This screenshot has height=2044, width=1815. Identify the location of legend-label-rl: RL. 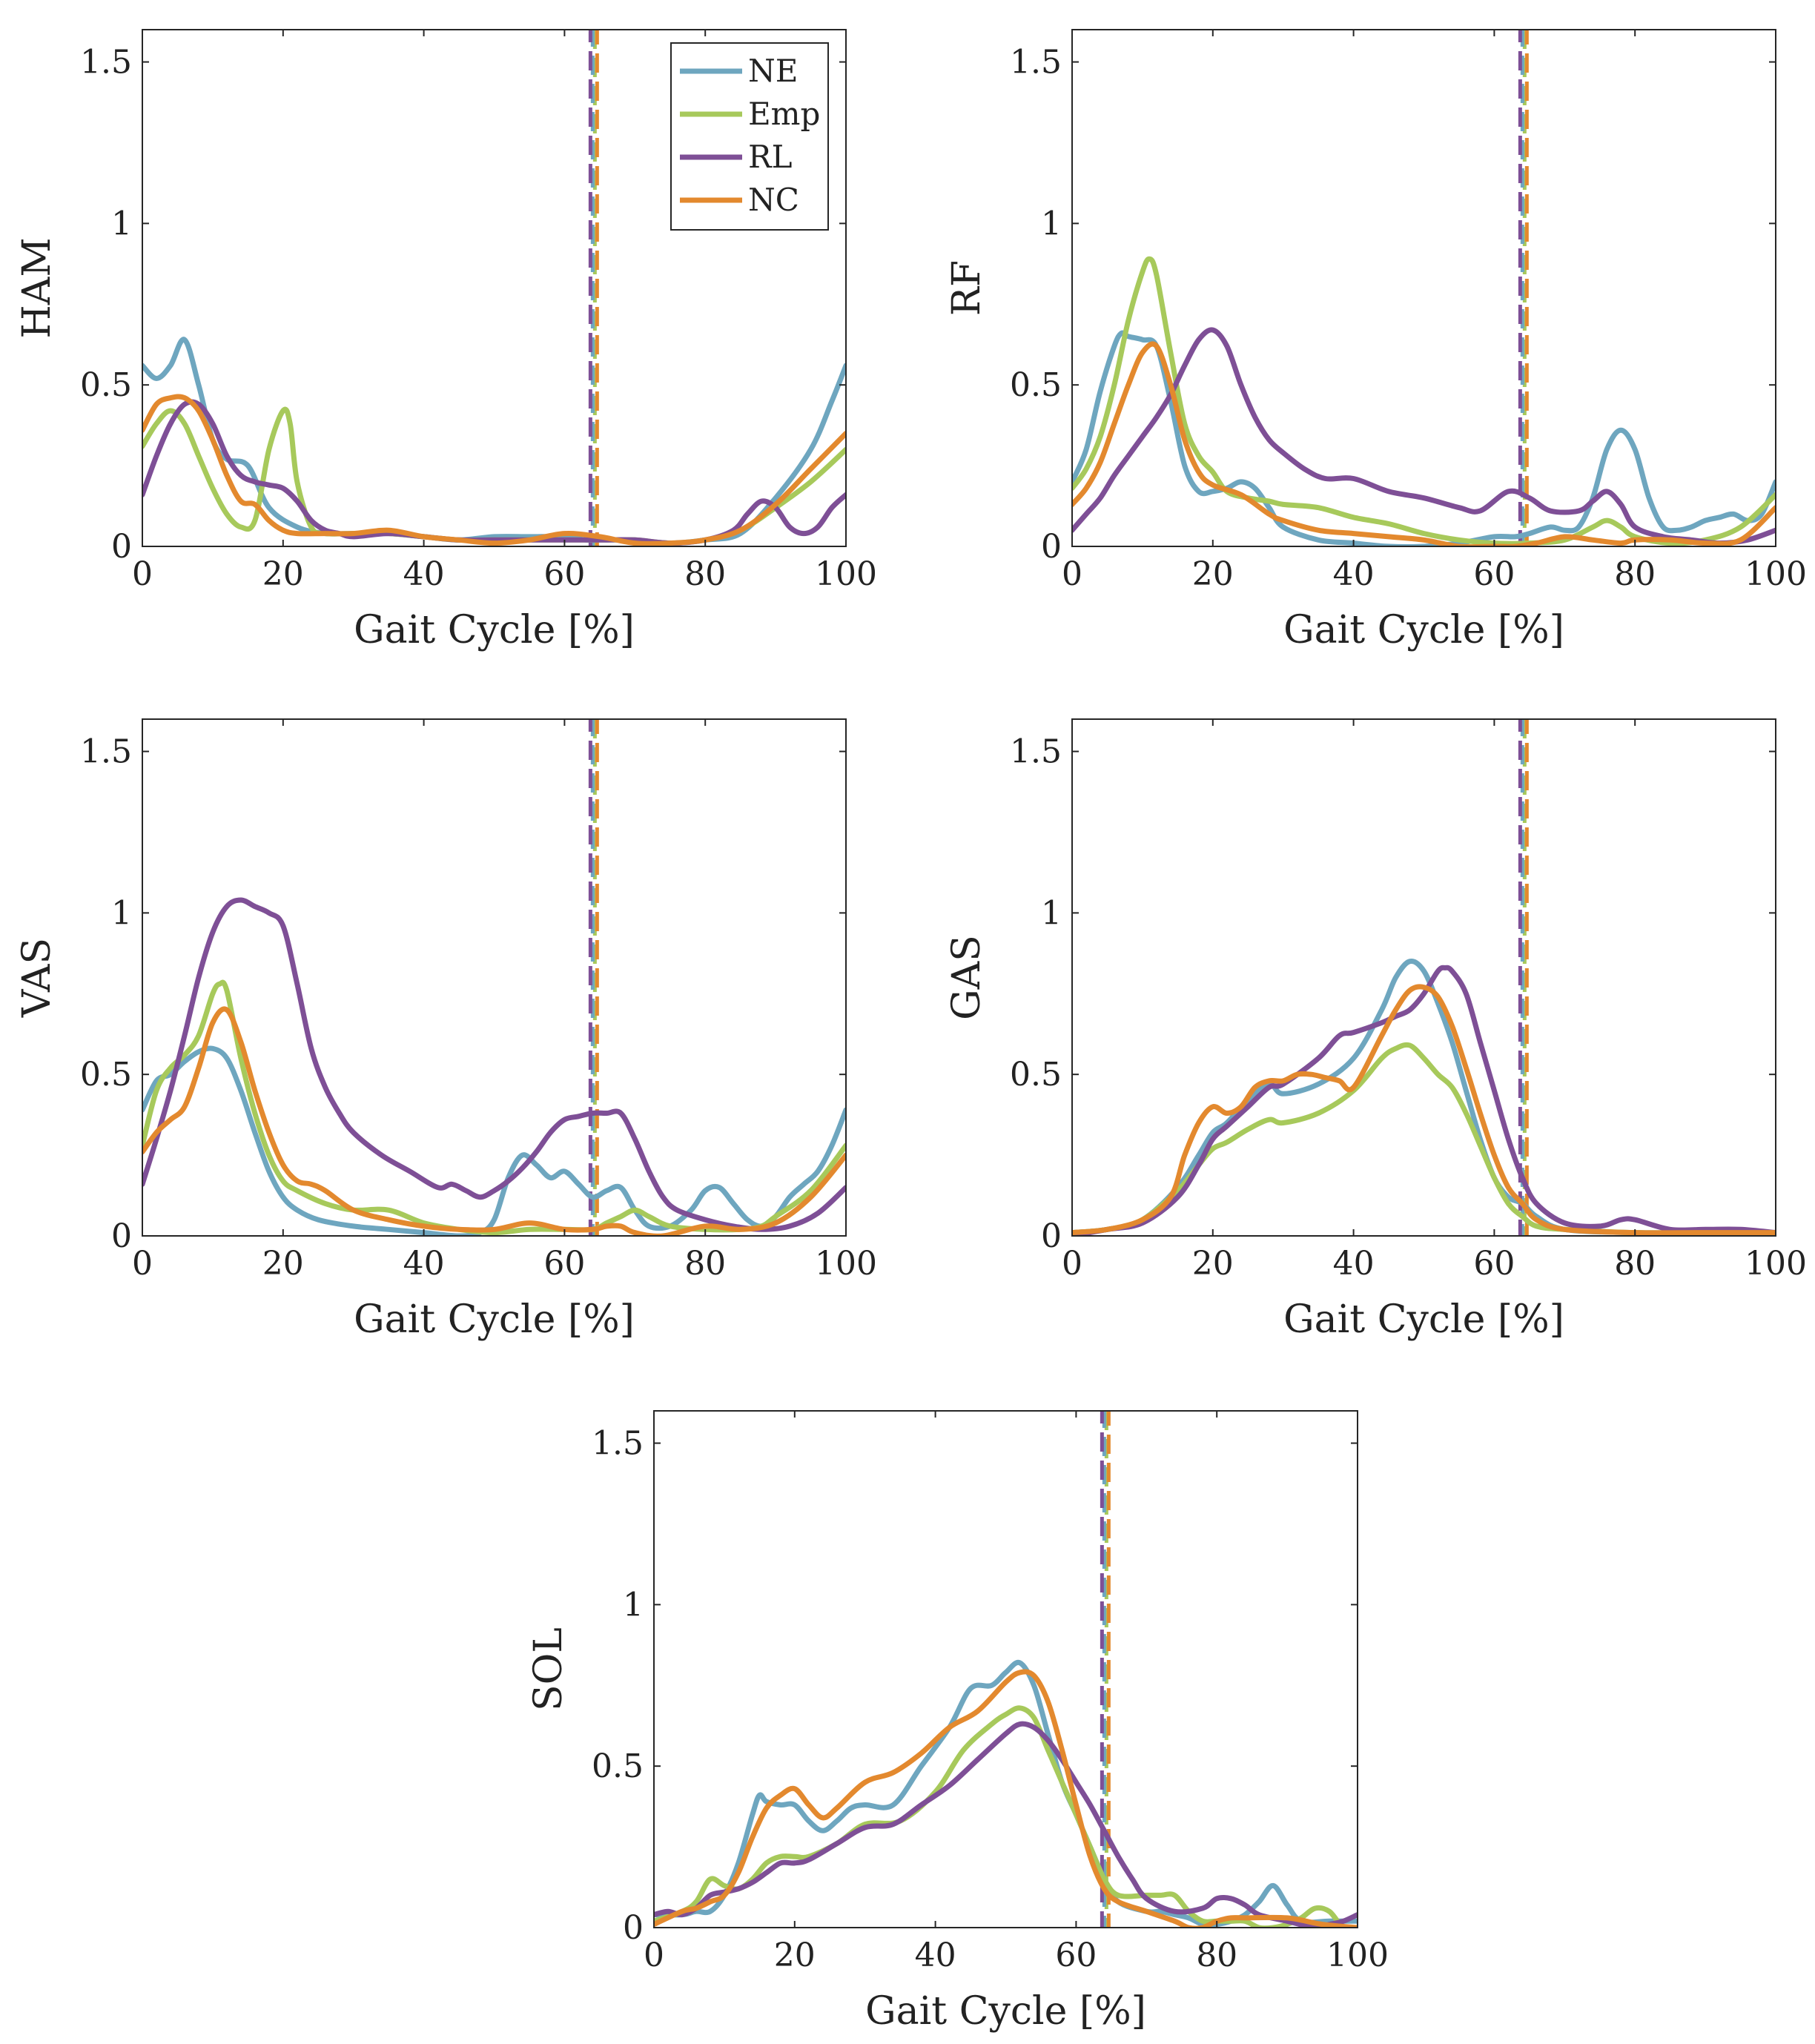
(770, 157).